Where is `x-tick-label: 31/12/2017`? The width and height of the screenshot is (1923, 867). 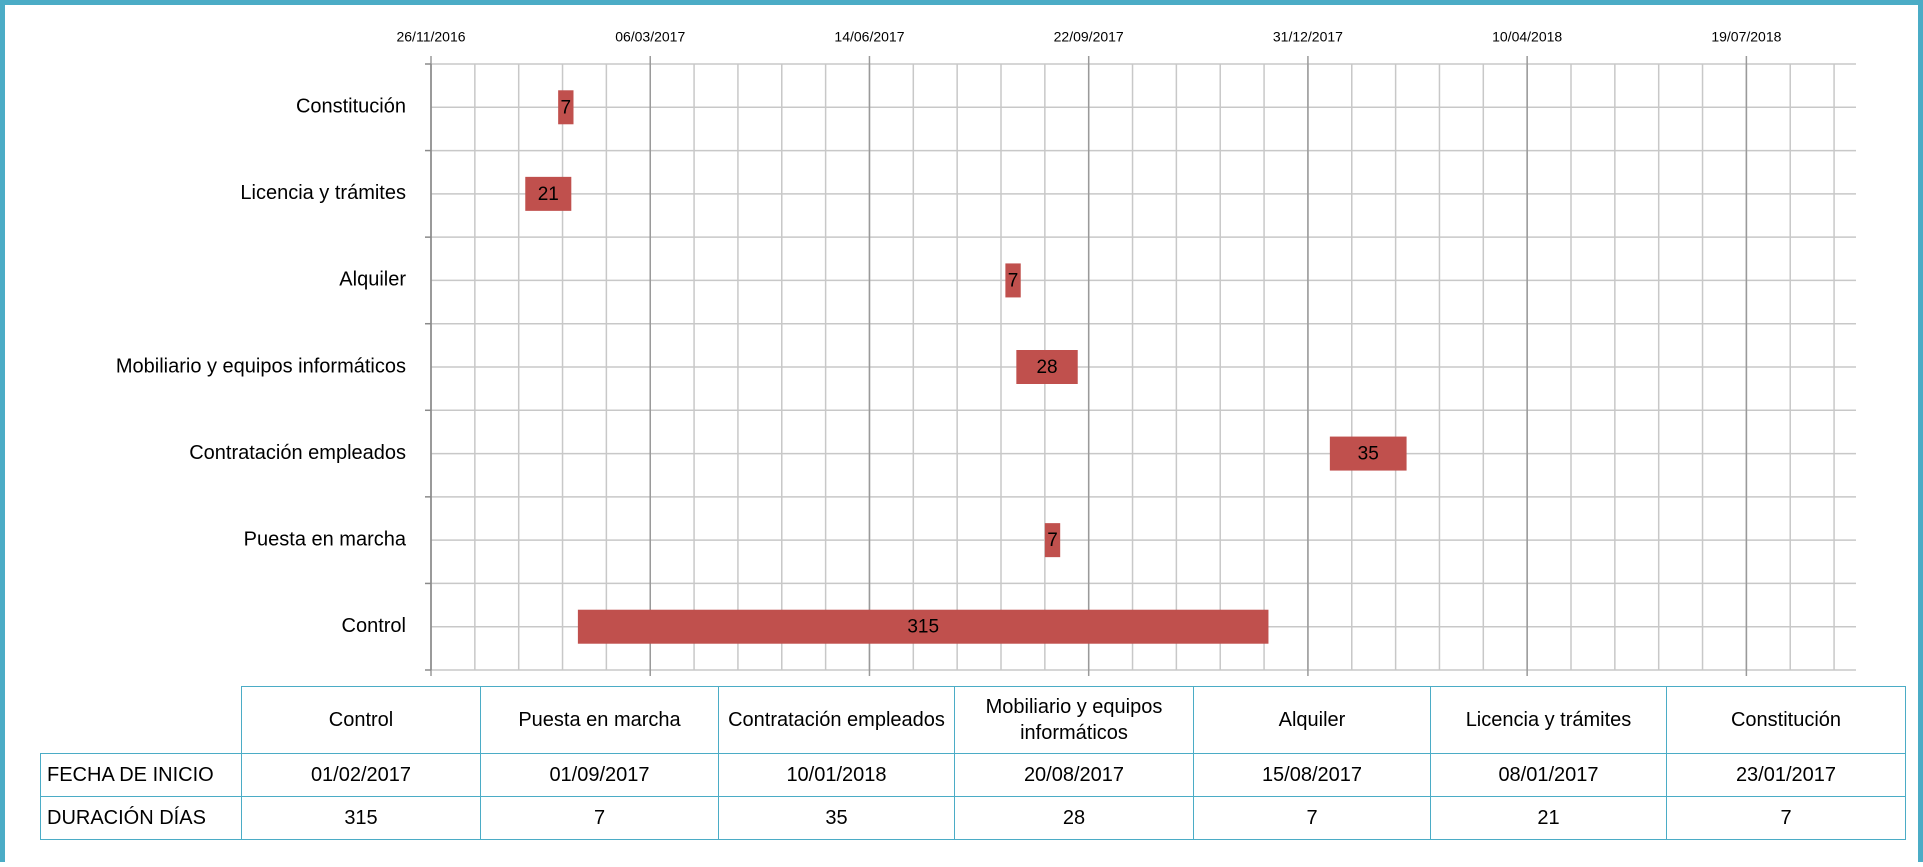 x-tick-label: 31/12/2017 is located at coordinates (1308, 37).